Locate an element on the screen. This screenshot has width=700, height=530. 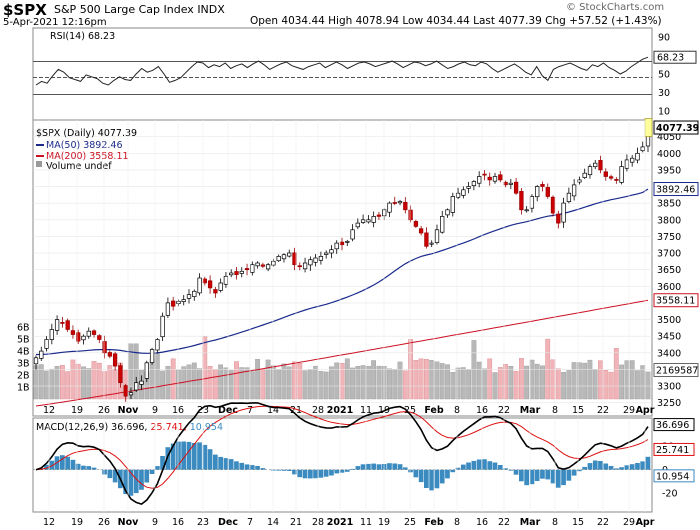
price-tick-label: 3950 is located at coordinates (669, 170).